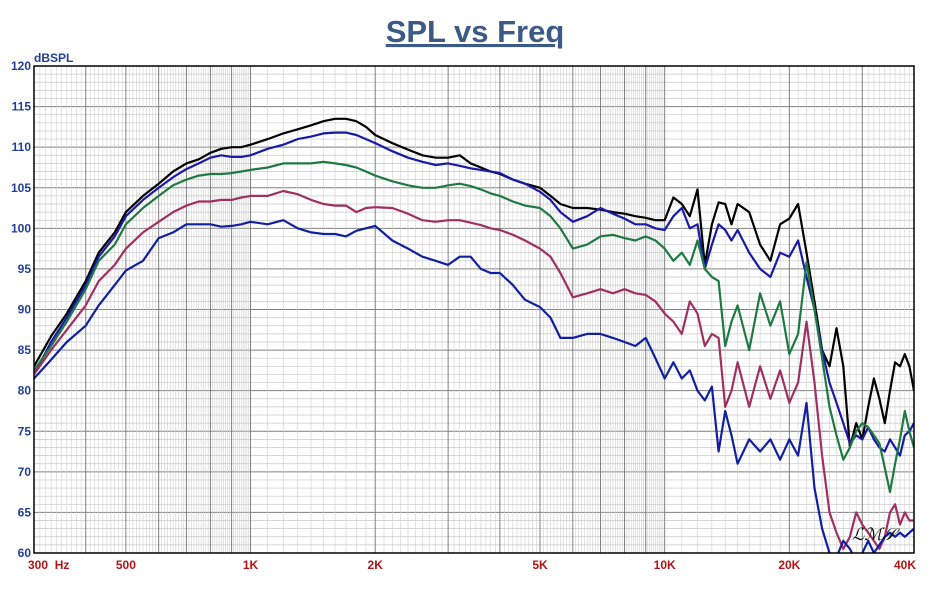  Describe the element at coordinates (25, 310) in the screenshot. I see `y-tick-label: 90` at that location.